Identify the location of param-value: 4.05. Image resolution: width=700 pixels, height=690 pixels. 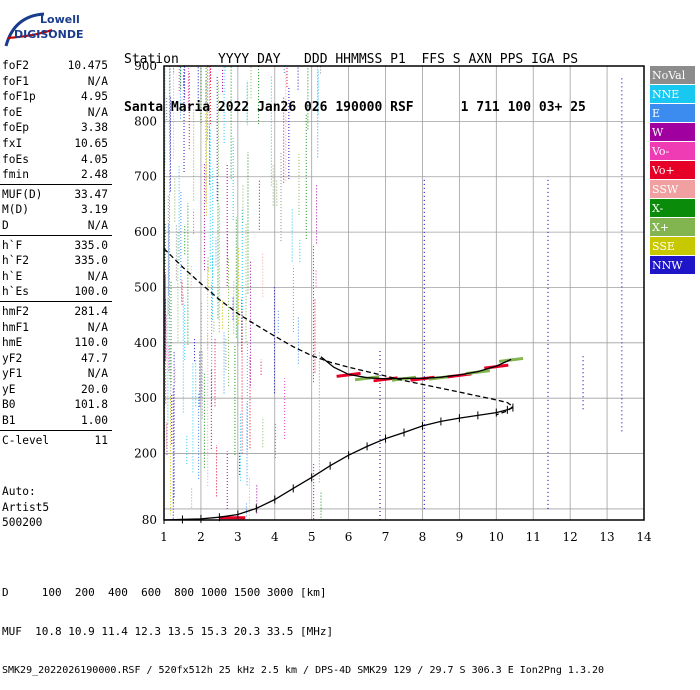
(94, 159).